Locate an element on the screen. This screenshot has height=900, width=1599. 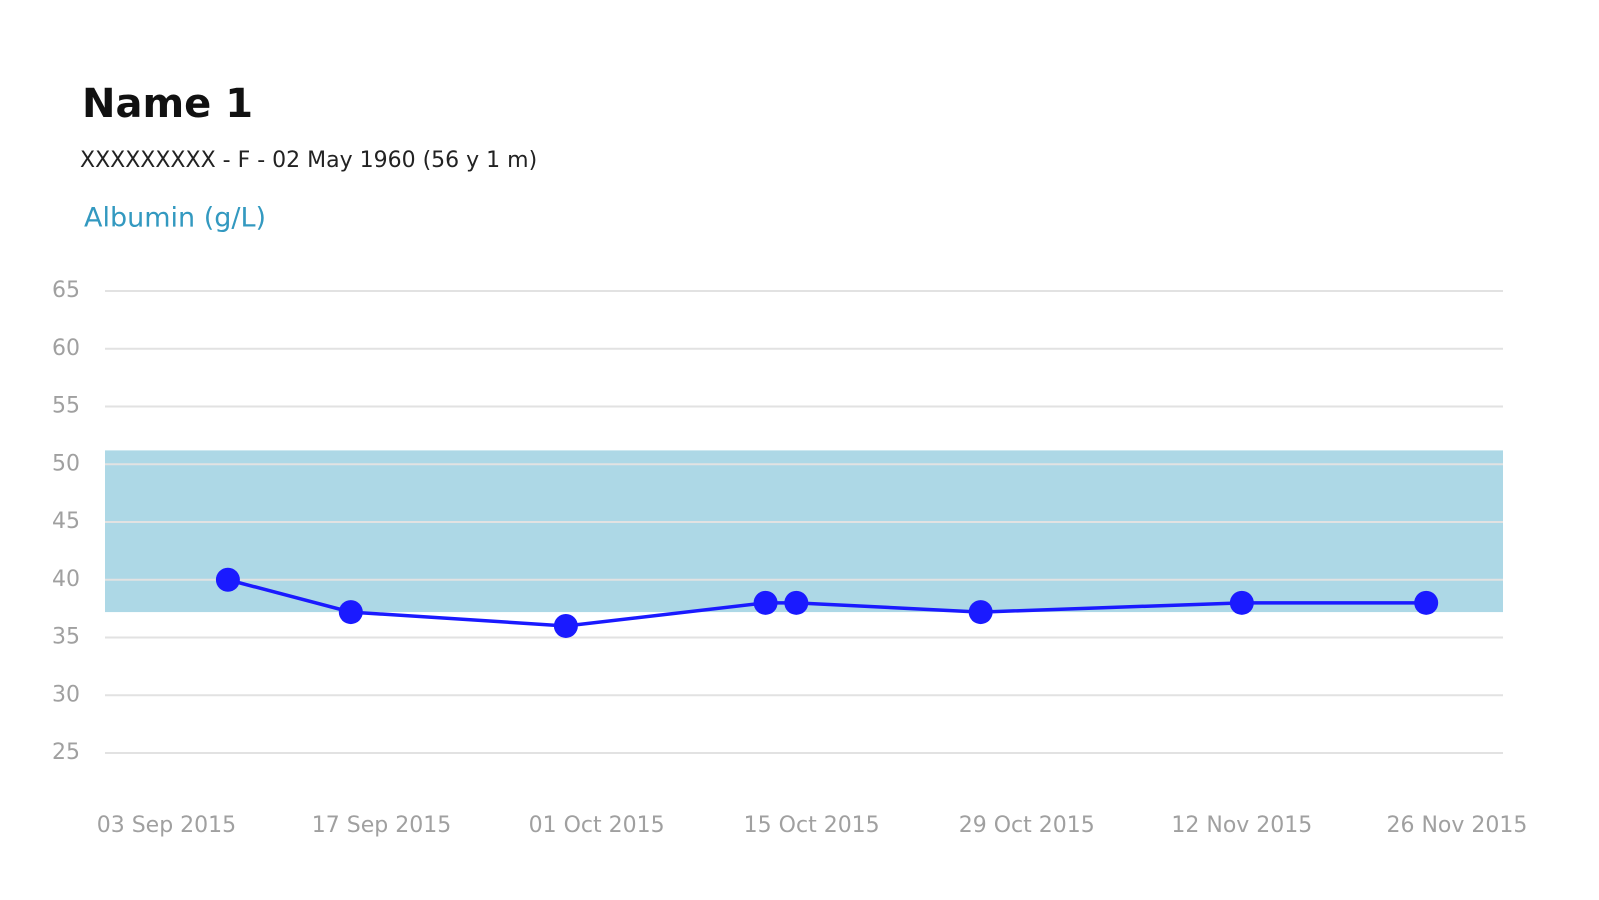
y-tick-label: 25 is located at coordinates (66, 752).